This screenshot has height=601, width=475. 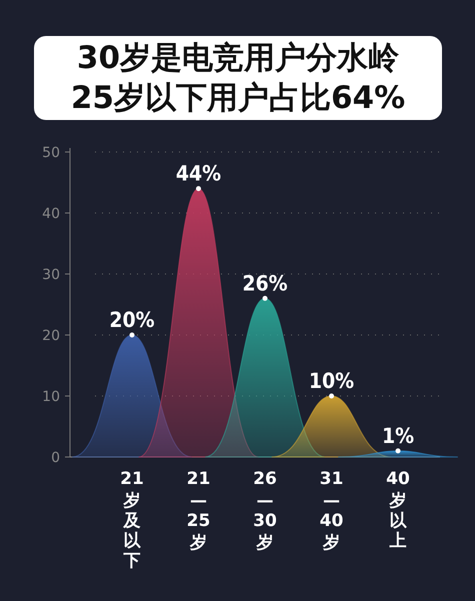 I want to click on data-label: 10%, so click(x=331, y=381).